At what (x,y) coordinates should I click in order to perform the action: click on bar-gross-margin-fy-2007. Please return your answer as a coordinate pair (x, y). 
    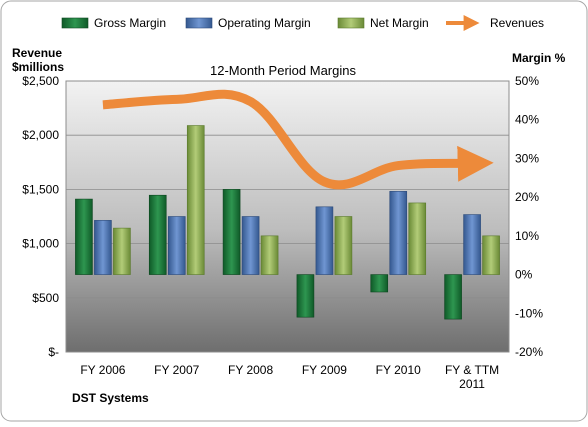
    Looking at the image, I should click on (157, 234).